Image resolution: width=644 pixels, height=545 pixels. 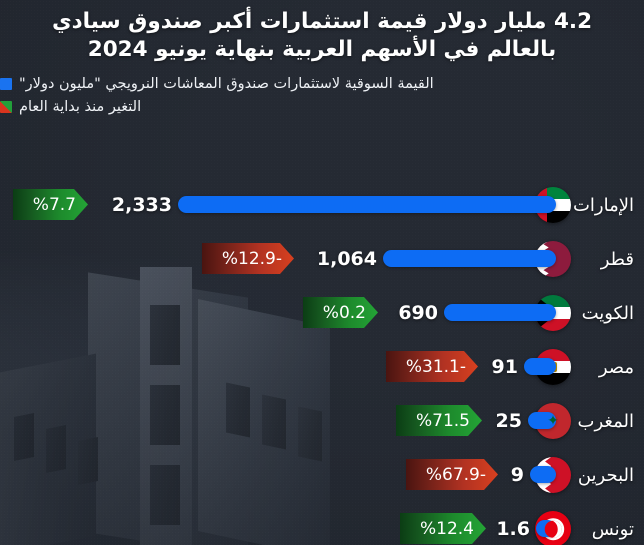 I want to click on row-label-country: المغرب, so click(x=605, y=421).